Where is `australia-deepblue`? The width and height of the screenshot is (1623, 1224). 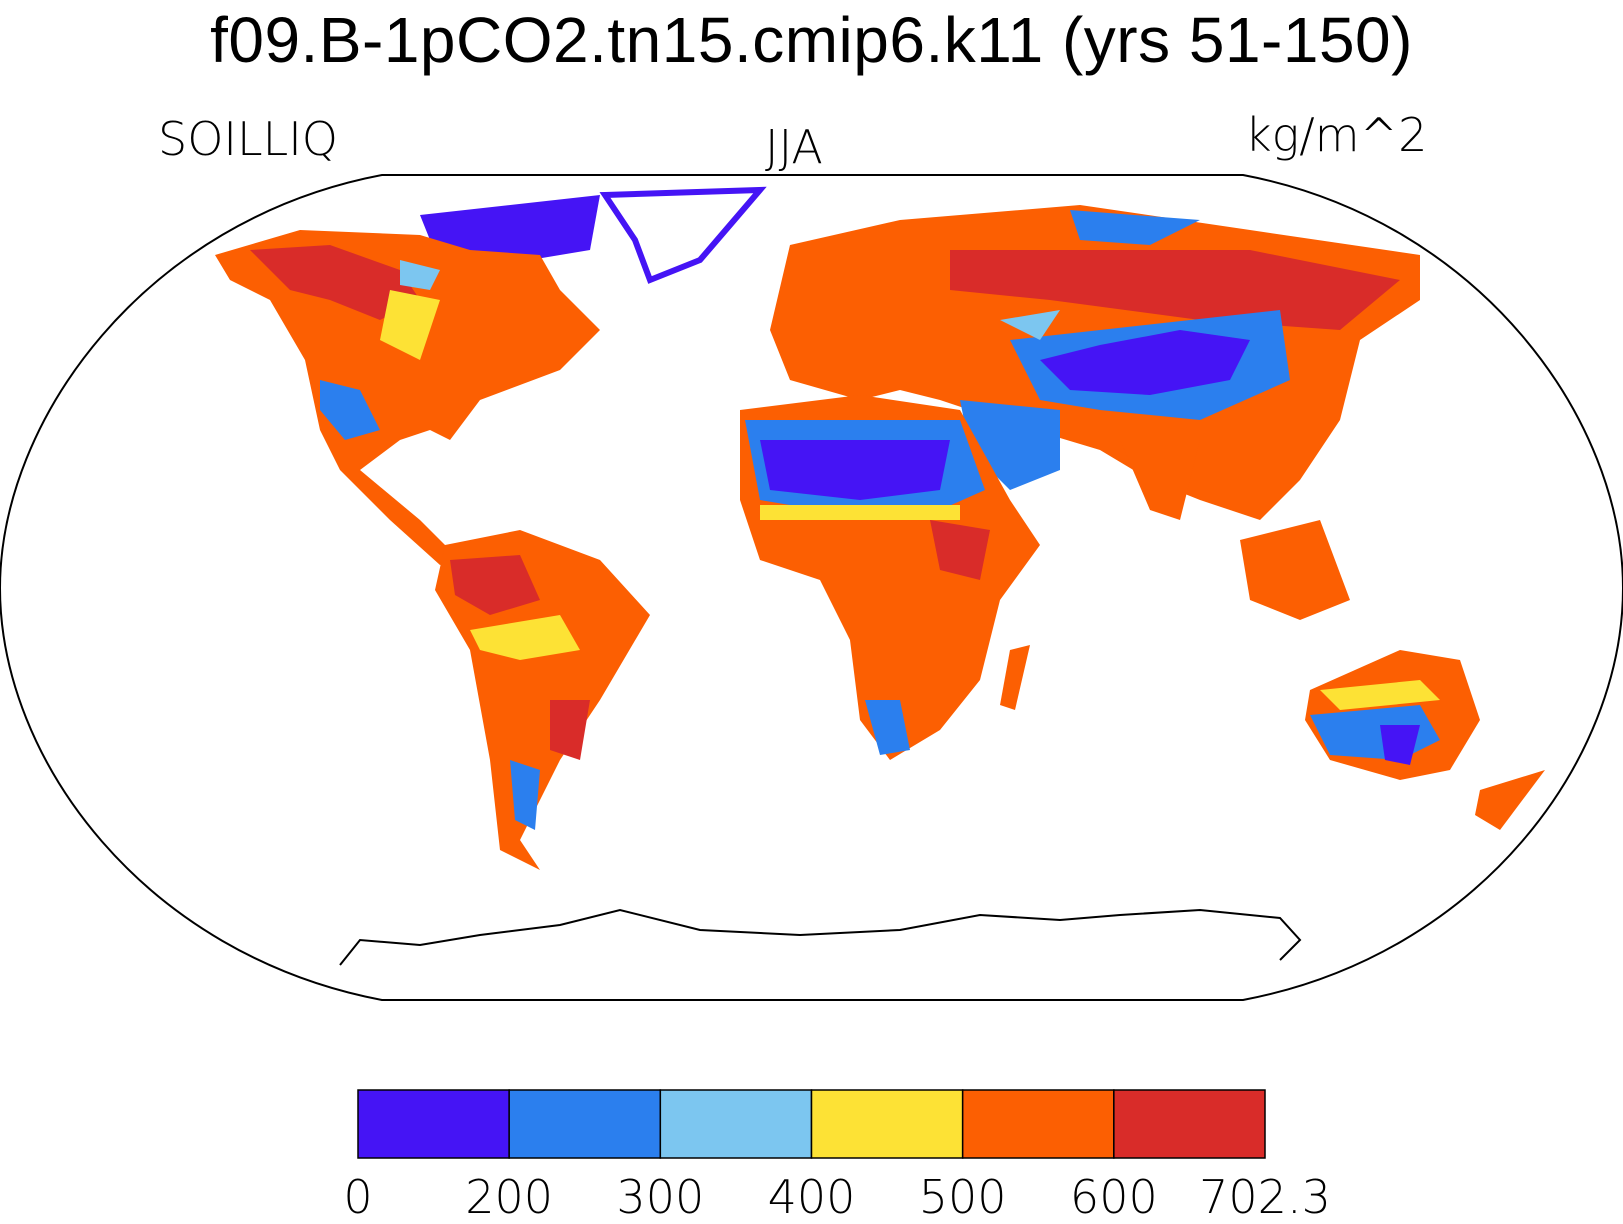
australia-deepblue is located at coordinates (1400, 745).